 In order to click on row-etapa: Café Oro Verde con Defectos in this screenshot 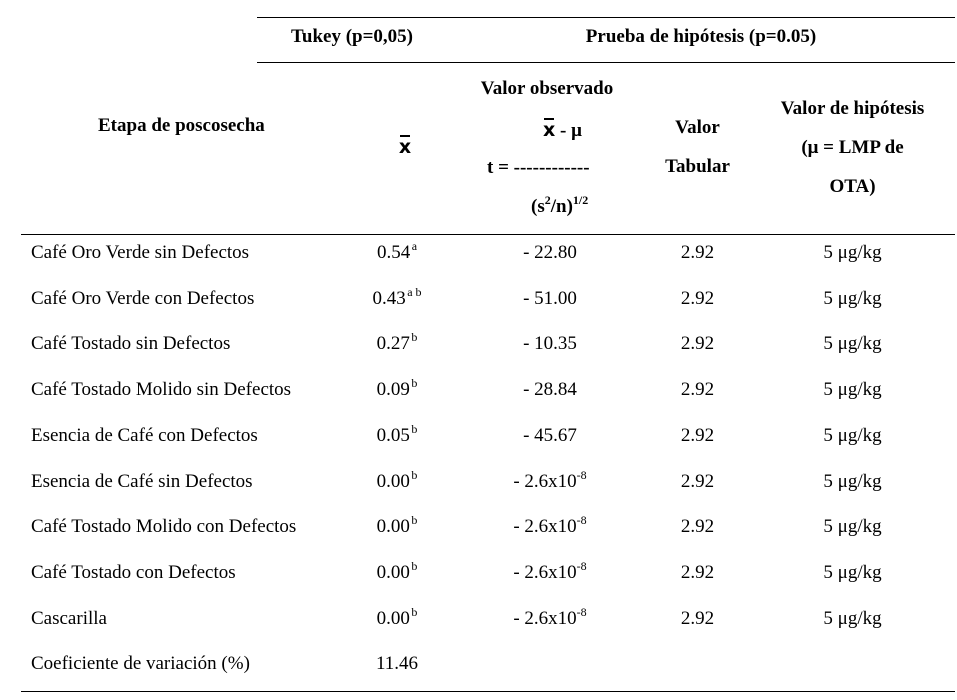, I will do `click(143, 298)`.